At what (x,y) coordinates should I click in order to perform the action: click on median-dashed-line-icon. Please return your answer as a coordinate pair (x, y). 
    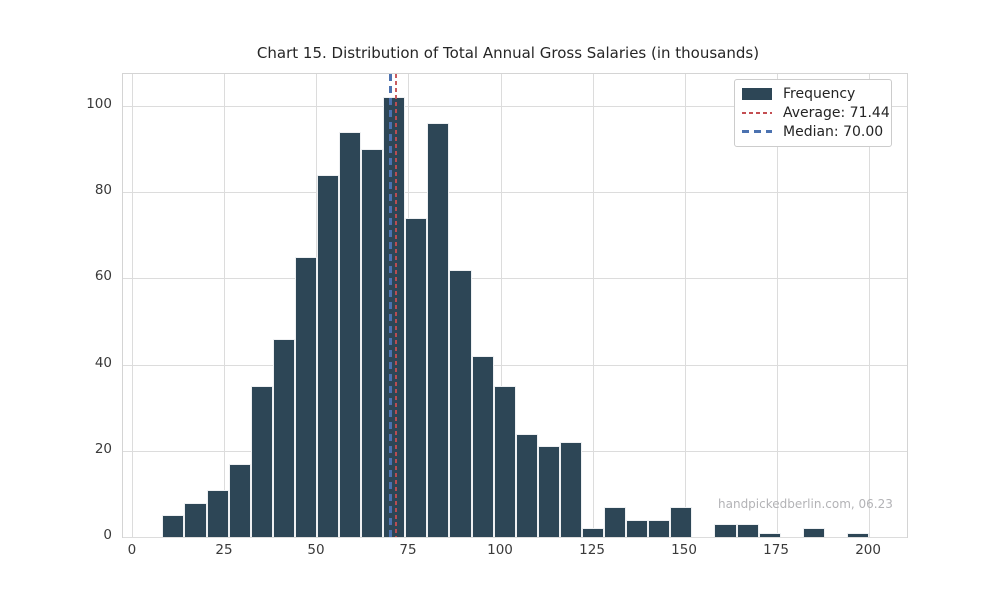
    Looking at the image, I should click on (757, 132).